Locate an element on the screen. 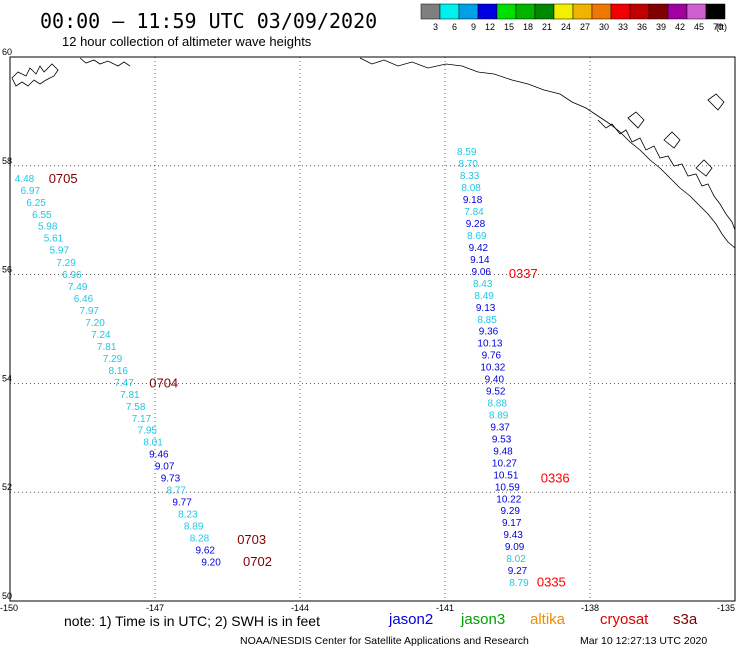 The width and height of the screenshot is (740, 650). legend-bin-label: 3 is located at coordinates (435, 27).